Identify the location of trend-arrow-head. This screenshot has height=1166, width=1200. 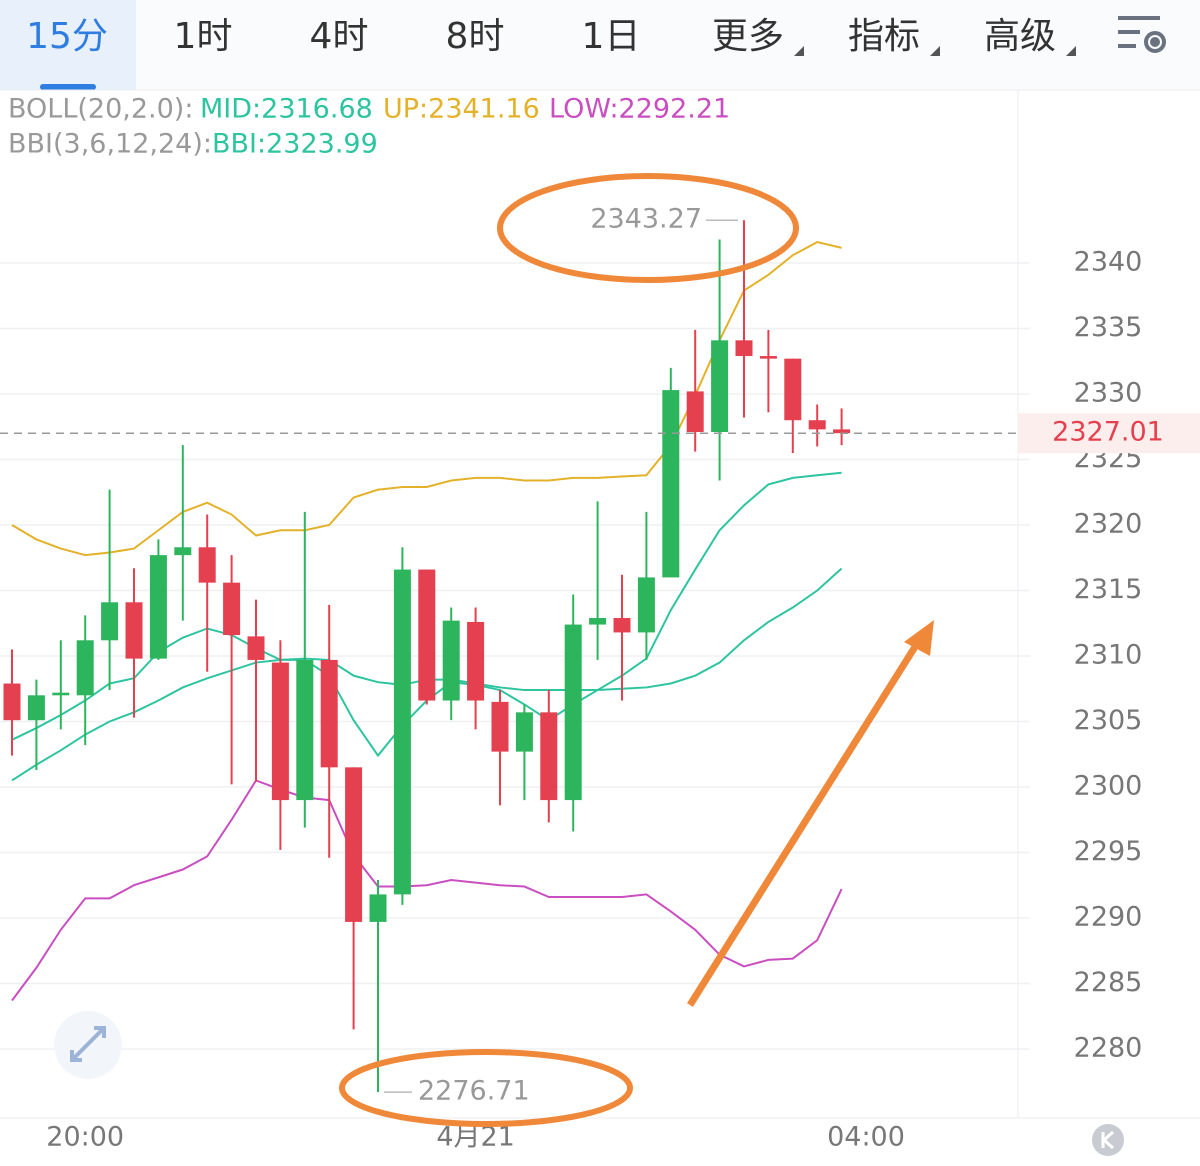
(919, 638).